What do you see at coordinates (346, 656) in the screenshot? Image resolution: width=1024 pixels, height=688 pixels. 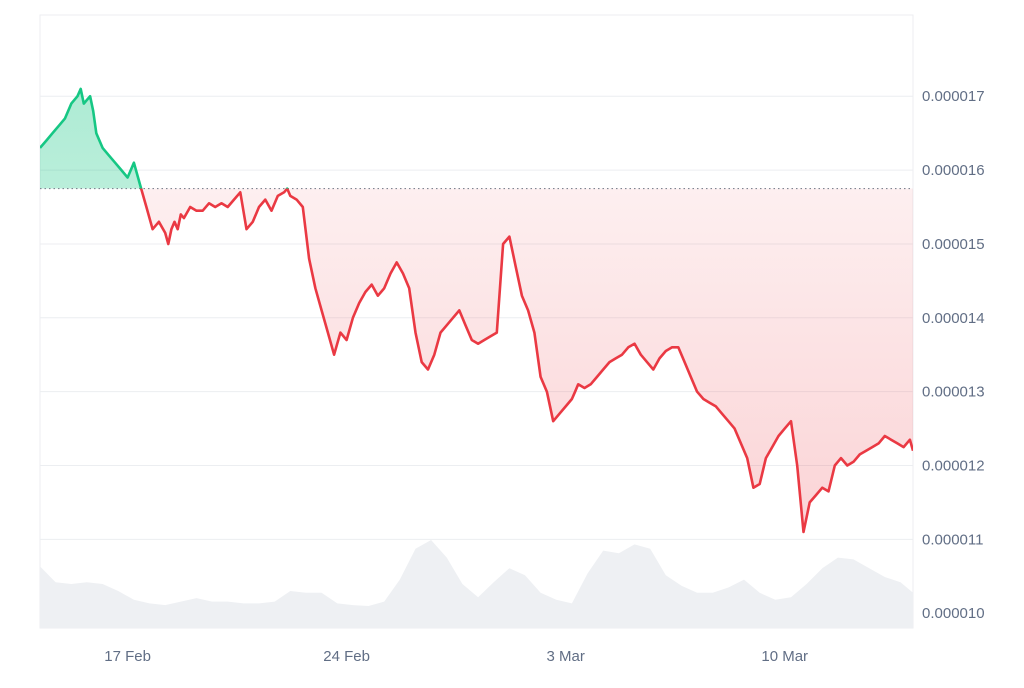 I see `x-tick-label: 24 Feb` at bounding box center [346, 656].